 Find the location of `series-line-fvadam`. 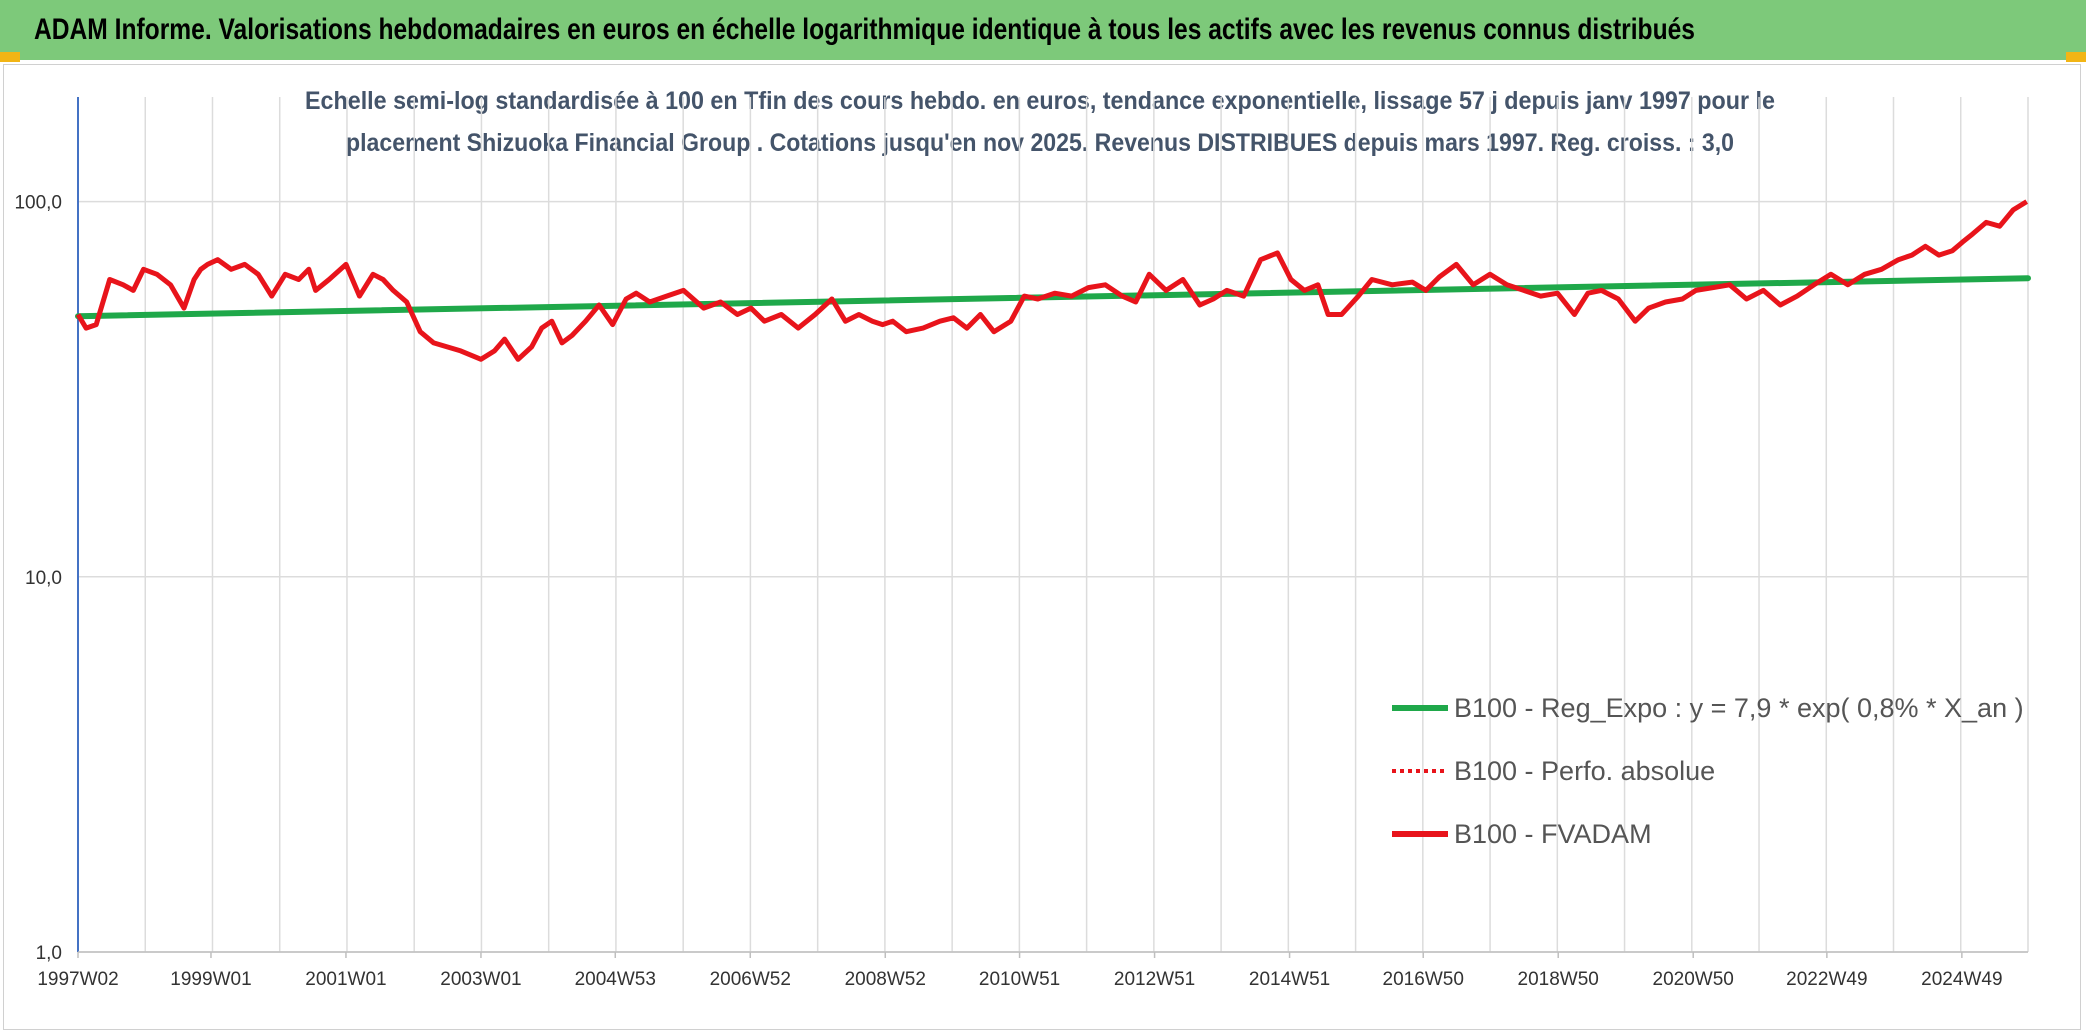

series-line-fvadam is located at coordinates (1052, 280).